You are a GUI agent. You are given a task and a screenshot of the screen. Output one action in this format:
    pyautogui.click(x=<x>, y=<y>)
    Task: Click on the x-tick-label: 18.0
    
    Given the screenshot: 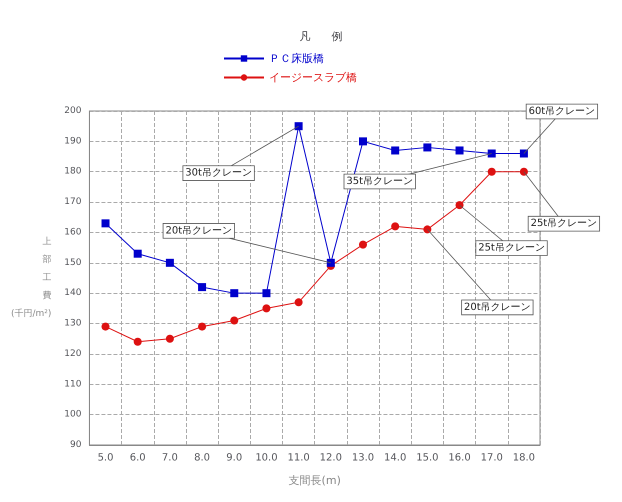 What is the action you would take?
    pyautogui.click(x=524, y=458)
    